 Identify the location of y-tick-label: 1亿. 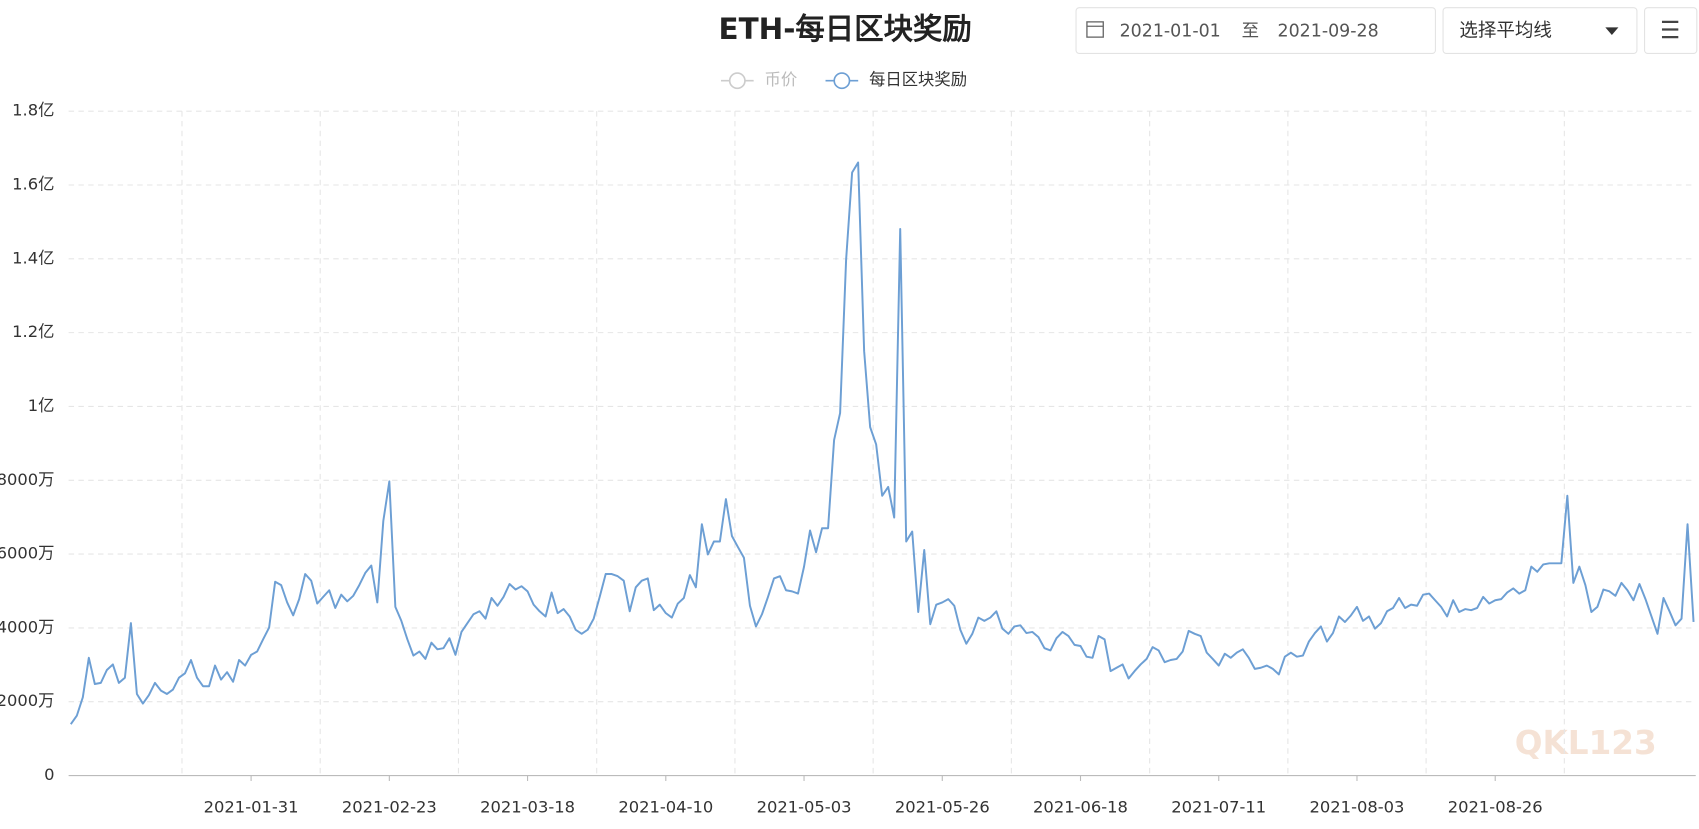
(41, 405).